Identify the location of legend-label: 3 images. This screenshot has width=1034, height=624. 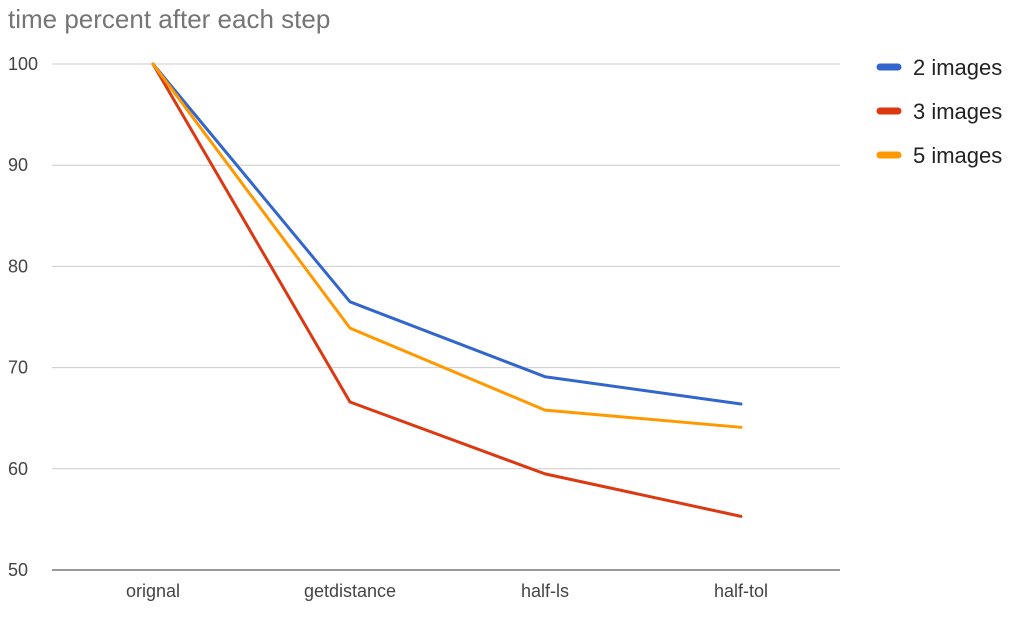
(957, 111).